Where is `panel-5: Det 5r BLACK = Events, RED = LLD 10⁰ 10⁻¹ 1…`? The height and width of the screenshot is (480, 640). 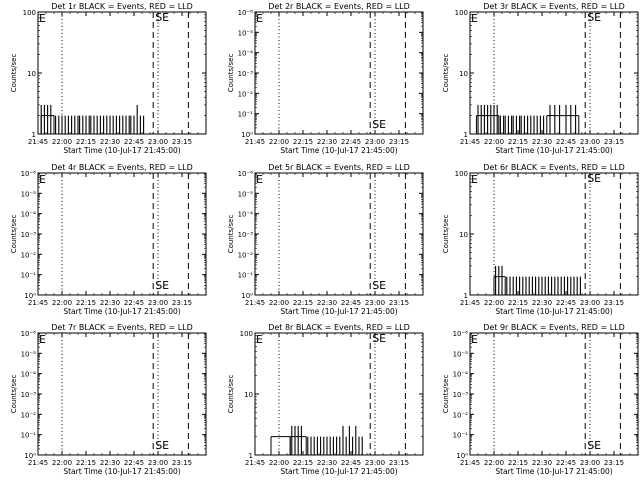
panel-5: Det 5r BLACK = Events, RED = LLD 10⁰ 10⁻¹ 1… is located at coordinates (325, 239).